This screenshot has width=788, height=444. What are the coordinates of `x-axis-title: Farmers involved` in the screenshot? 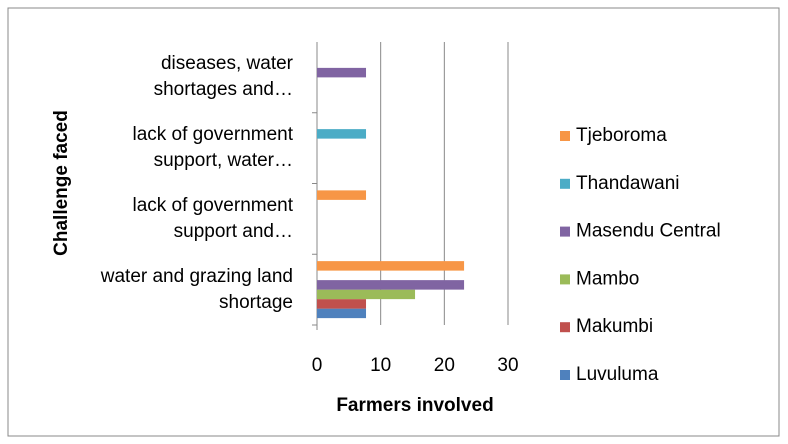 It's located at (414, 405).